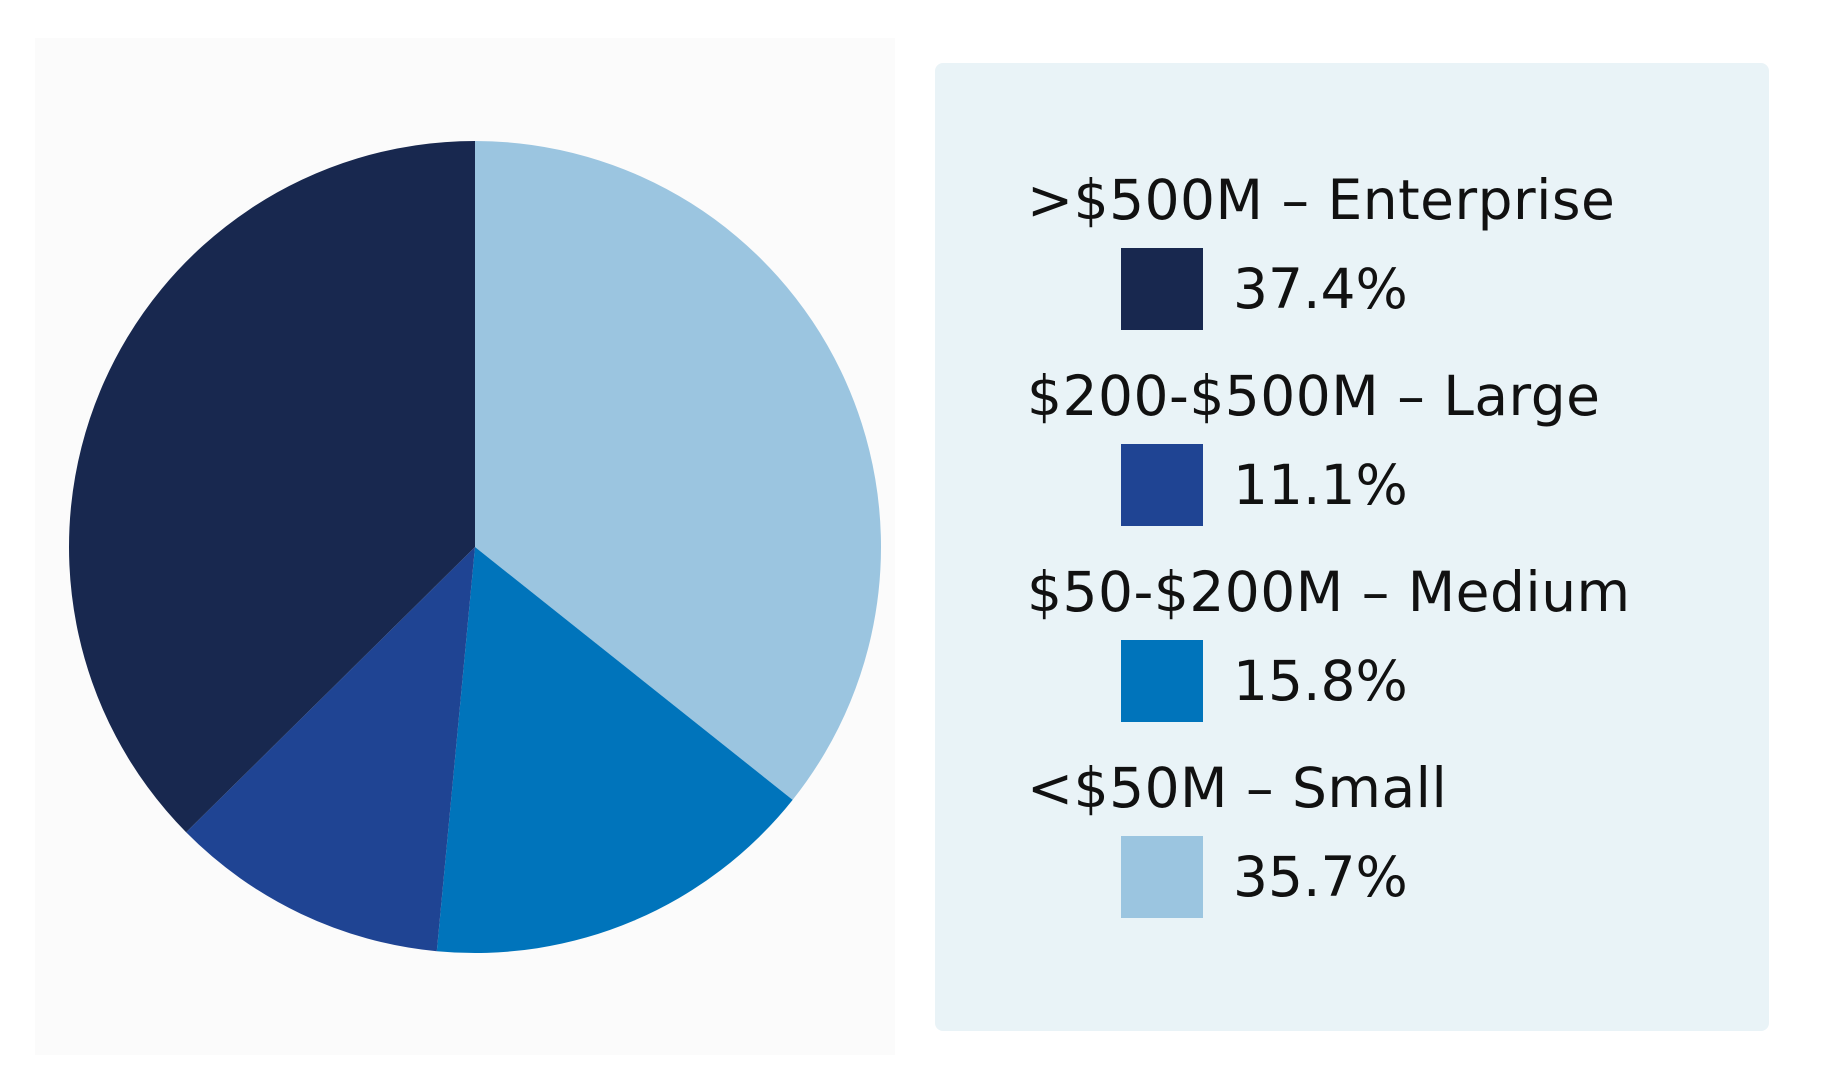  Describe the element at coordinates (678, 470) in the screenshot. I see `pie-slice-m-small` at that location.